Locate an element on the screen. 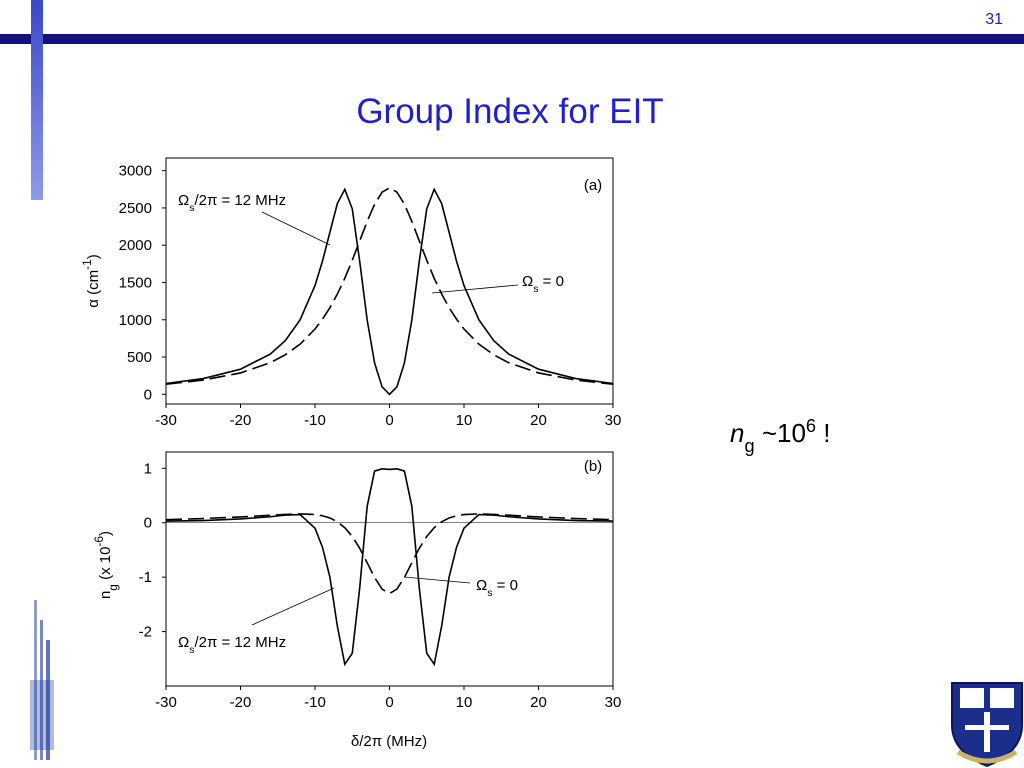  annotation-leaders is located at coordinates (385, 418).